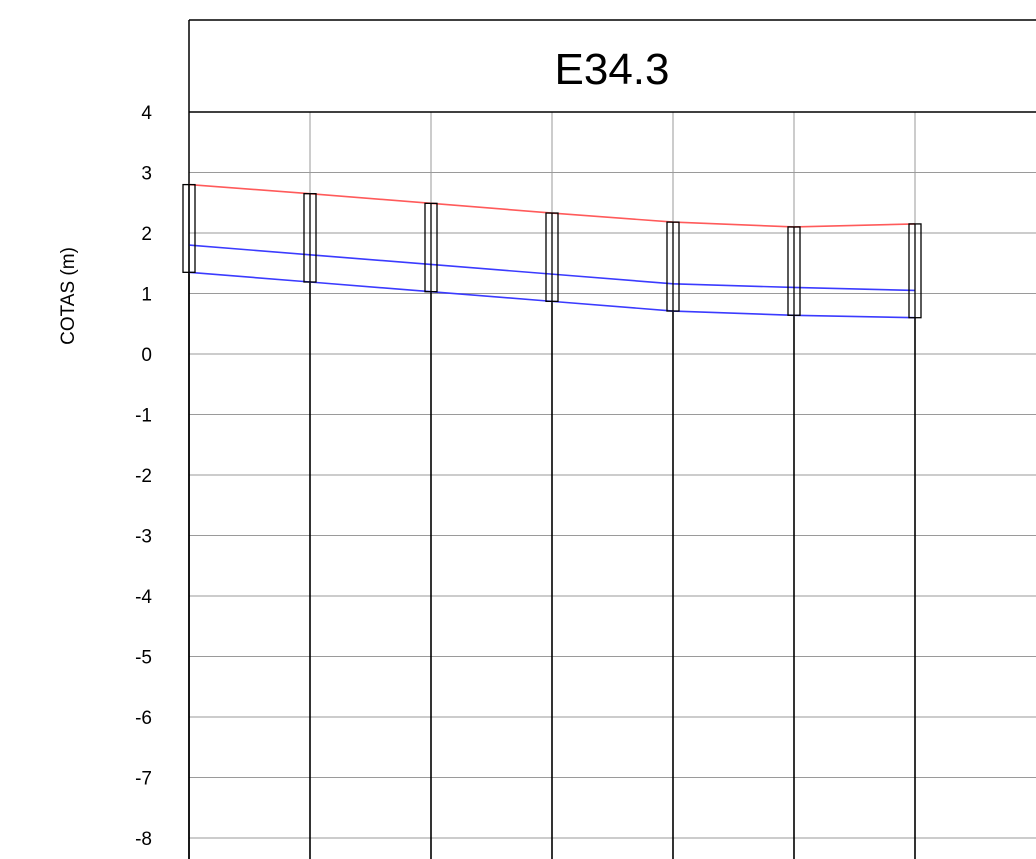  I want to click on y-tick-label: -8, so click(143, 839).